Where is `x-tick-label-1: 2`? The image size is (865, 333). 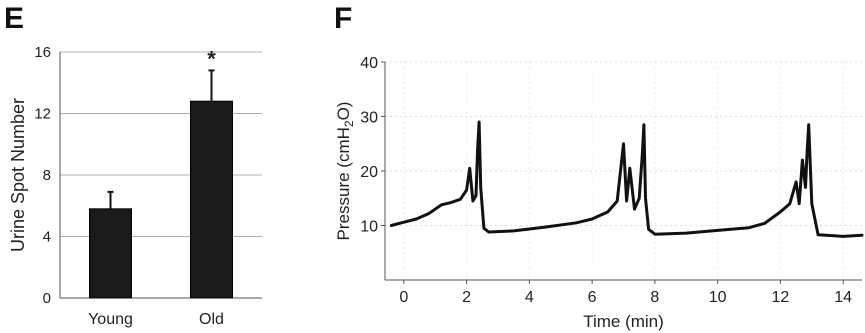 x-tick-label-1: 2 is located at coordinates (466, 297).